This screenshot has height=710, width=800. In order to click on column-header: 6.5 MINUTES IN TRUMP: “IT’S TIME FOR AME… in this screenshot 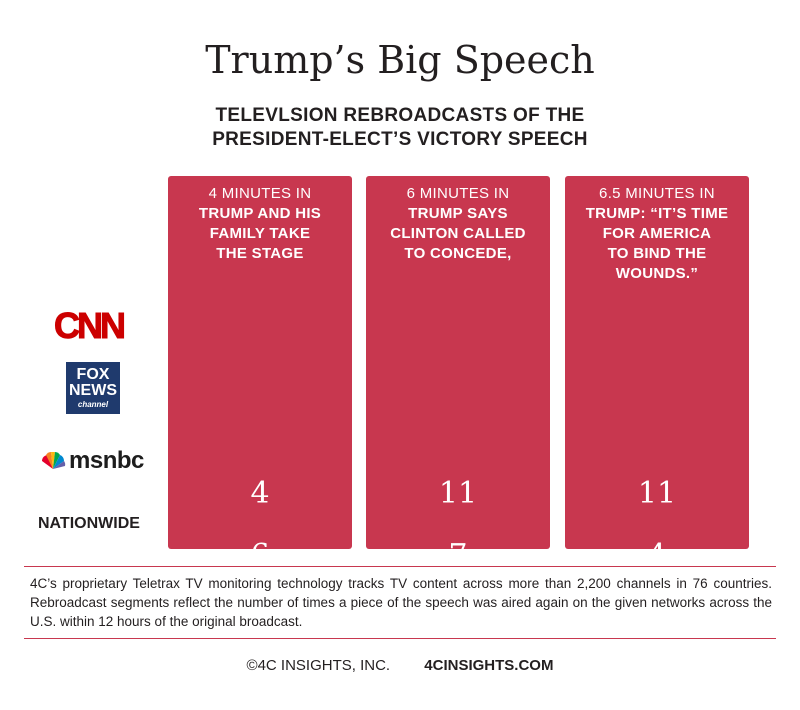, I will do `click(657, 234)`.